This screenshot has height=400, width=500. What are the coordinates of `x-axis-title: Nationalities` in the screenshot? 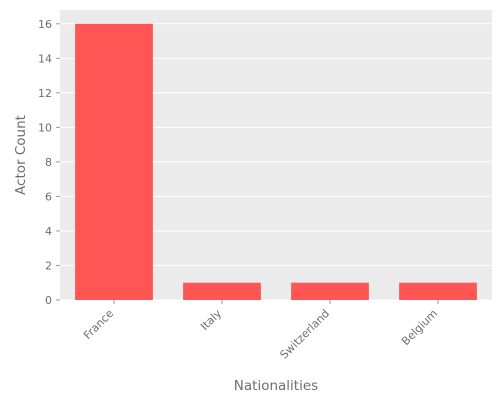 It's located at (276, 386).